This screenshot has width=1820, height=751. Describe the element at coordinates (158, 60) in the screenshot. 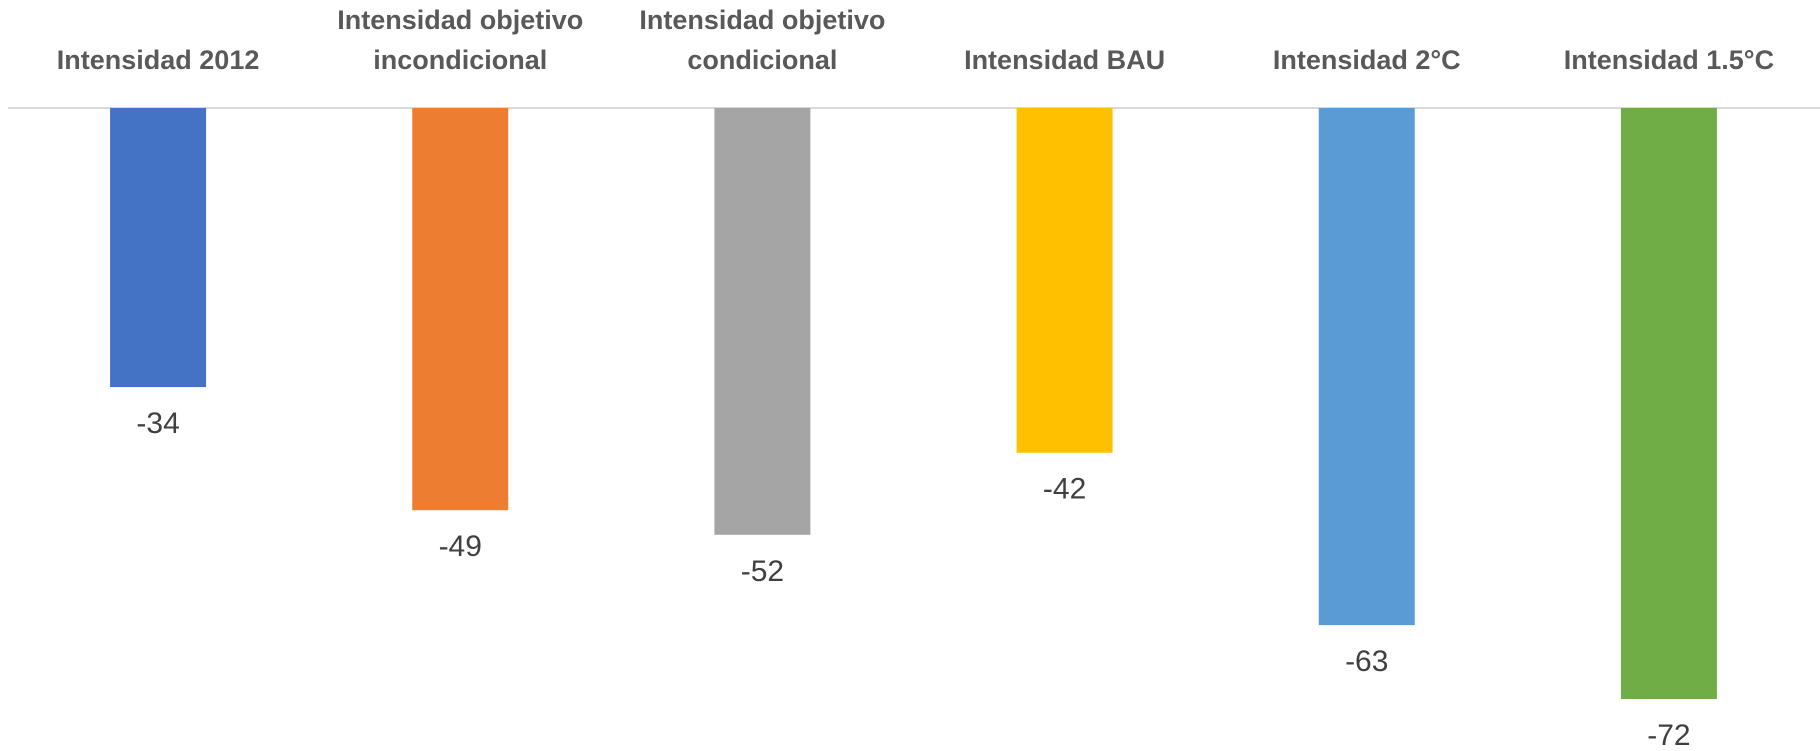

I see `category-label: Intensidad 2012` at that location.